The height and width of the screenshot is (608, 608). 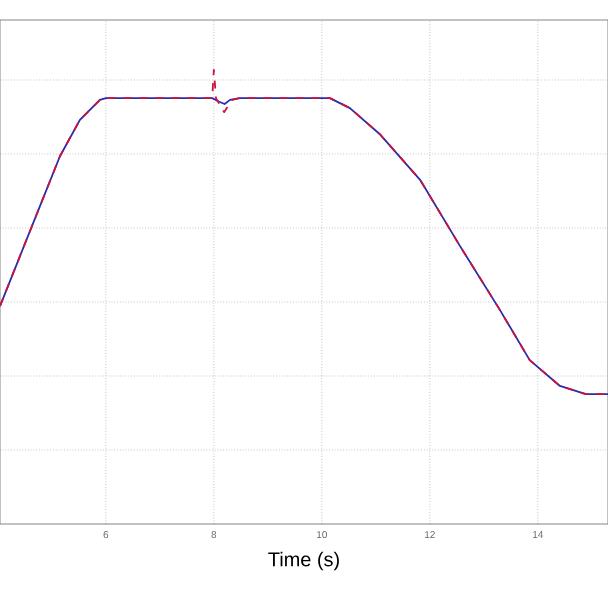 What do you see at coordinates (303, 561) in the screenshot?
I see `x-axis-title: Time (s)` at bounding box center [303, 561].